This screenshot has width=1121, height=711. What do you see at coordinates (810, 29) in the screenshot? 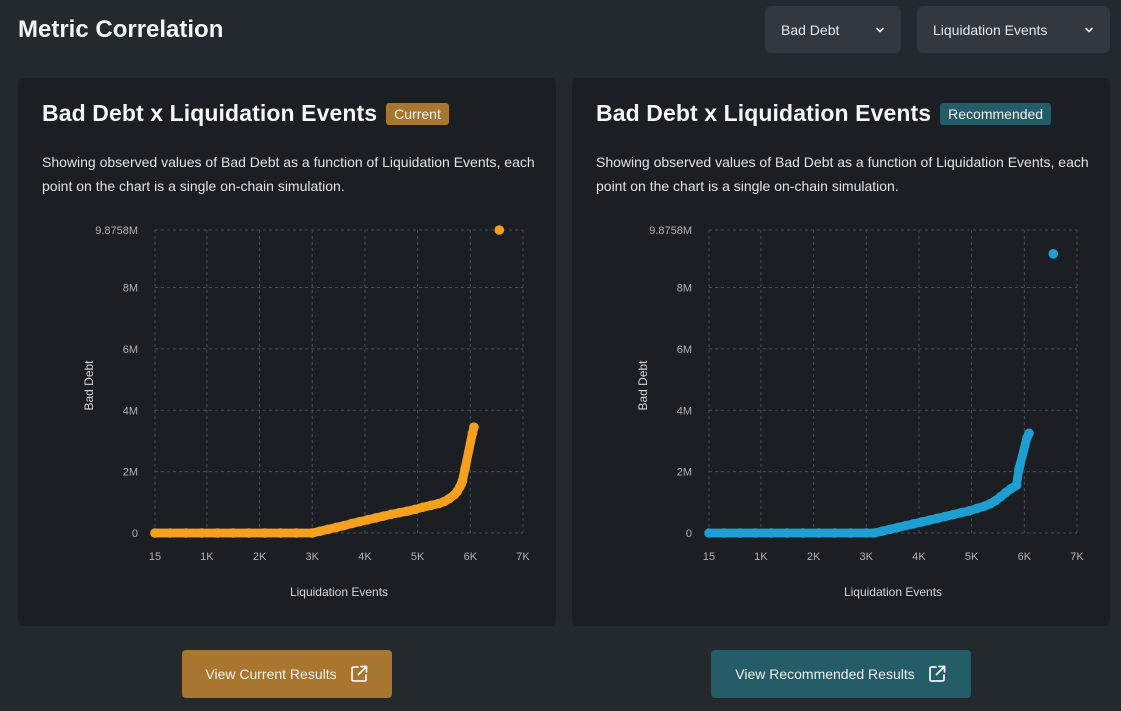
I see `metric-select-value: Bad Debt` at bounding box center [810, 29].